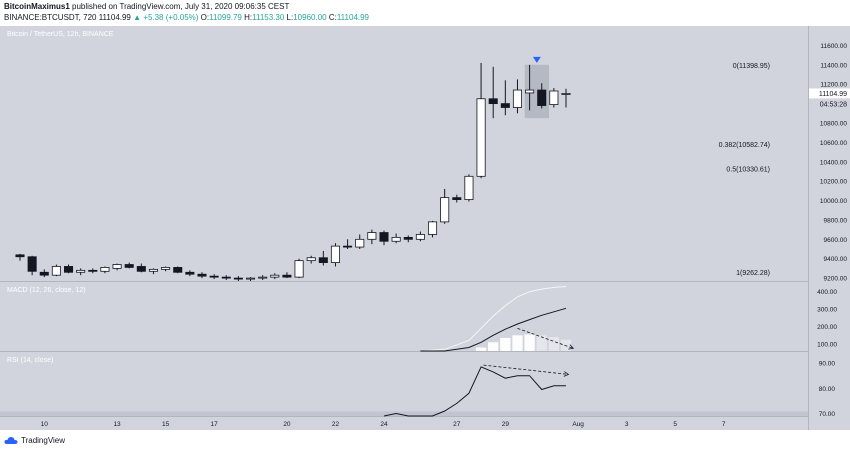 The width and height of the screenshot is (850, 451). Describe the element at coordinates (425, 440) in the screenshot. I see `footer` at that location.